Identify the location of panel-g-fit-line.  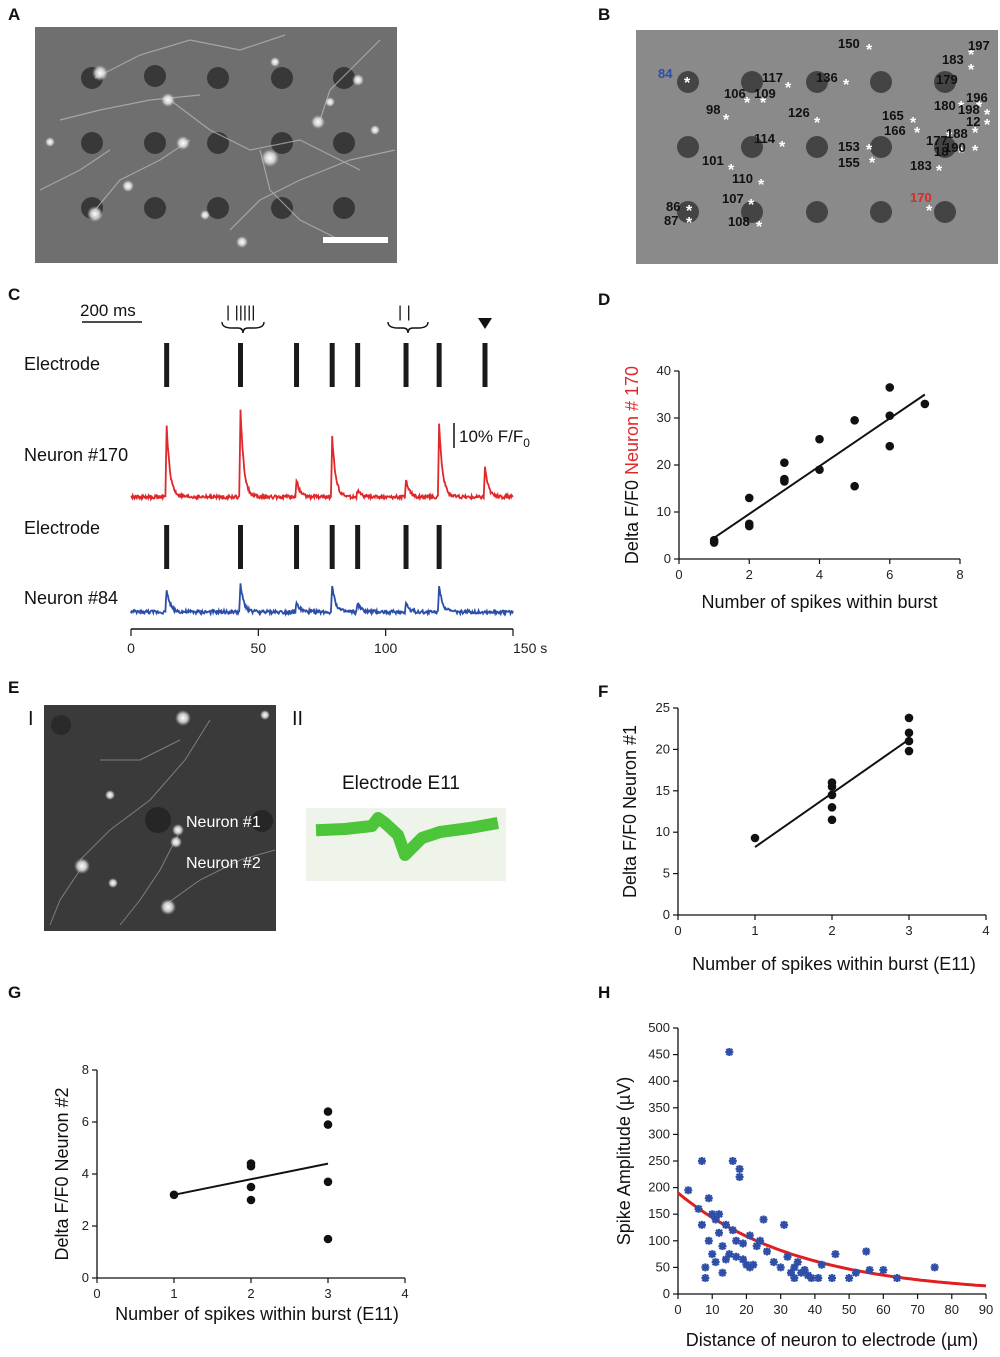
(251, 1179).